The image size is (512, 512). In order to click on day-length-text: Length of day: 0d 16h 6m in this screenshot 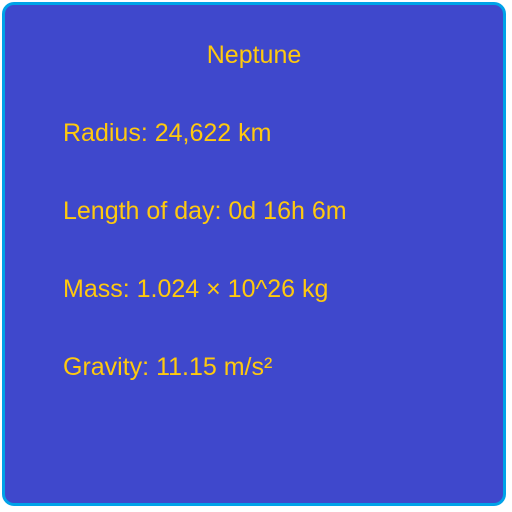, I will do `click(205, 211)`.